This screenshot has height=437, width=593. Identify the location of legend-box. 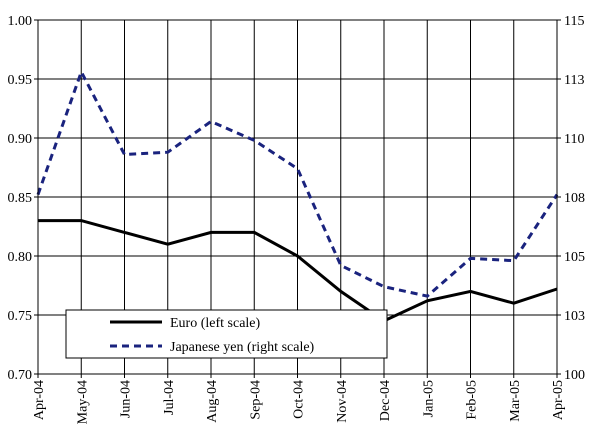
(226, 334).